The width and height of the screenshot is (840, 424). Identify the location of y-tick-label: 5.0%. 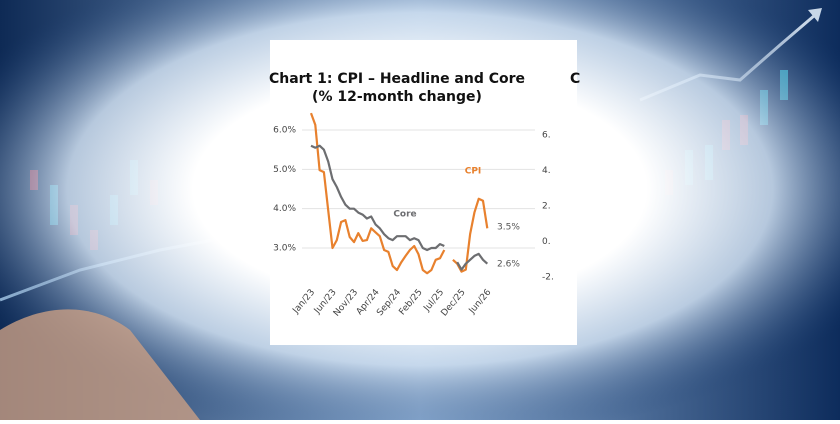
(284, 170).